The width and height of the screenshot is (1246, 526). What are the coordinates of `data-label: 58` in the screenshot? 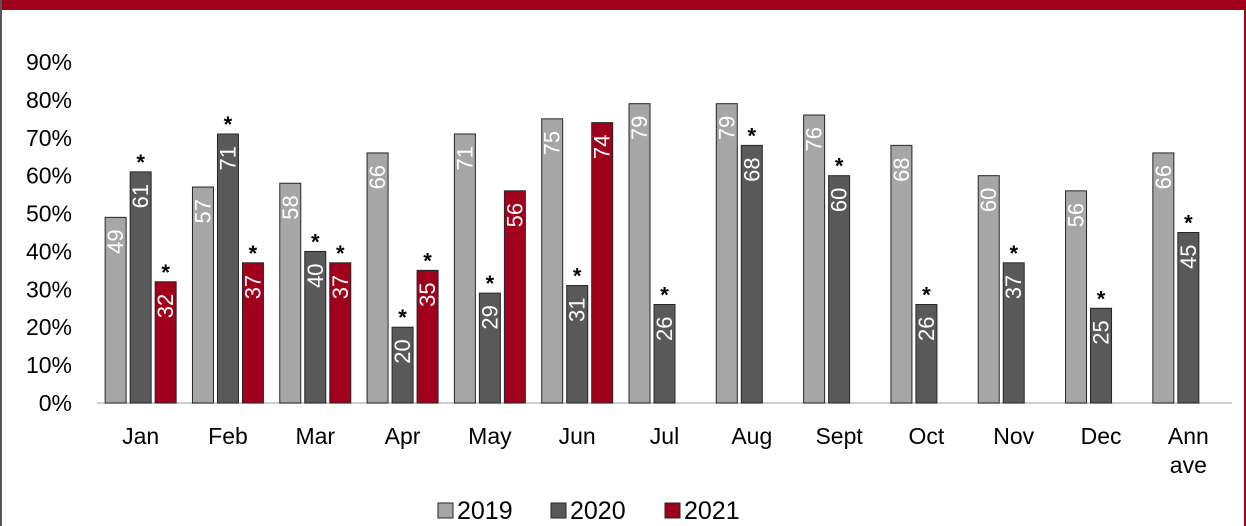 It's located at (290, 207).